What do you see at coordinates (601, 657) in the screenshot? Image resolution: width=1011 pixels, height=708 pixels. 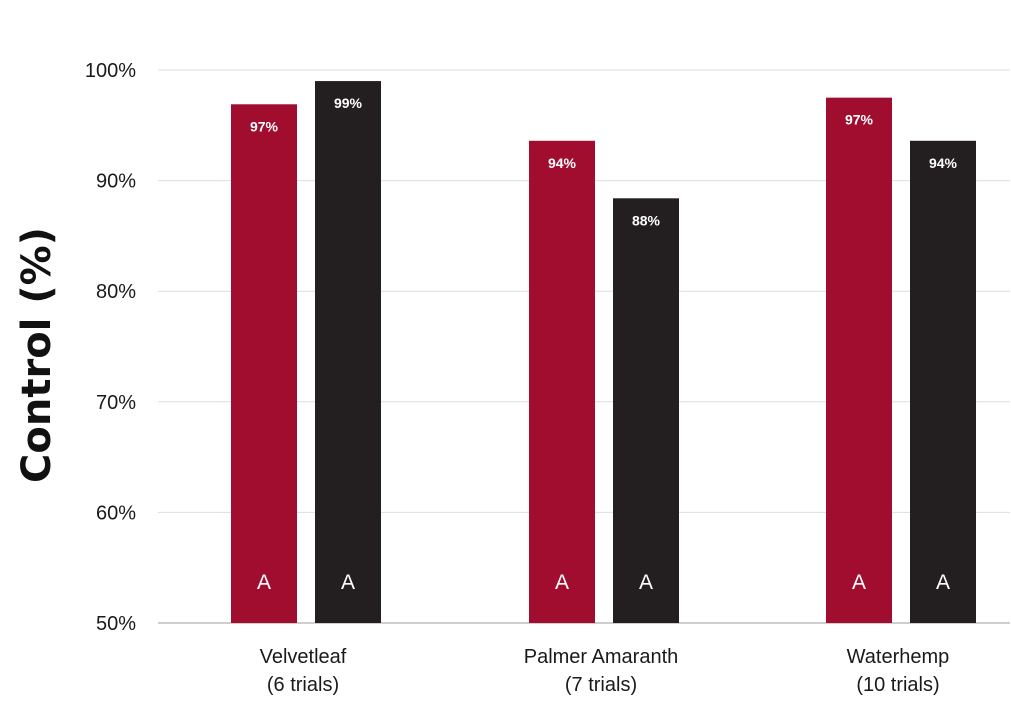 I see `x-tick-label: Palmer Amaranth` at bounding box center [601, 657].